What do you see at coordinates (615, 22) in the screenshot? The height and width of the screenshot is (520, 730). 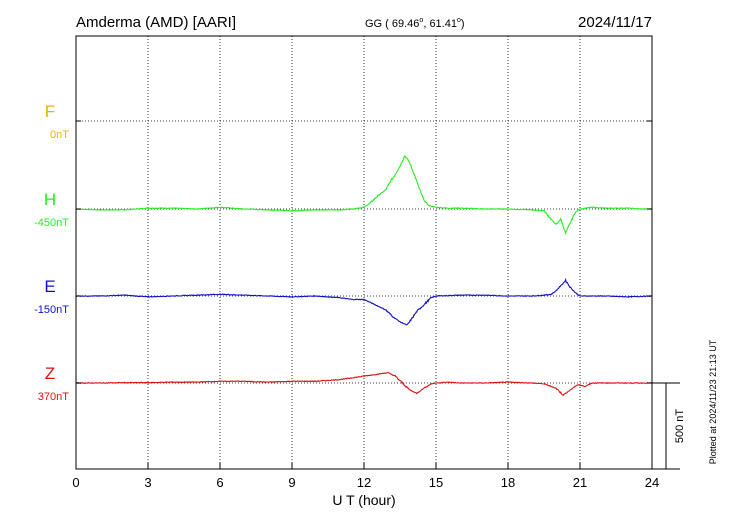 I see `date-label: 2024/11/17` at bounding box center [615, 22].